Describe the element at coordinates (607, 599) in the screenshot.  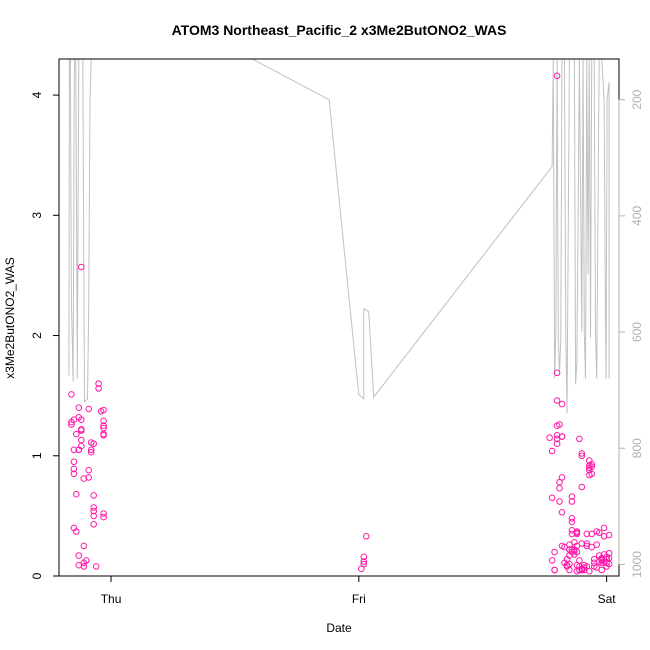
I see `x-tick-label: Sat` at that location.